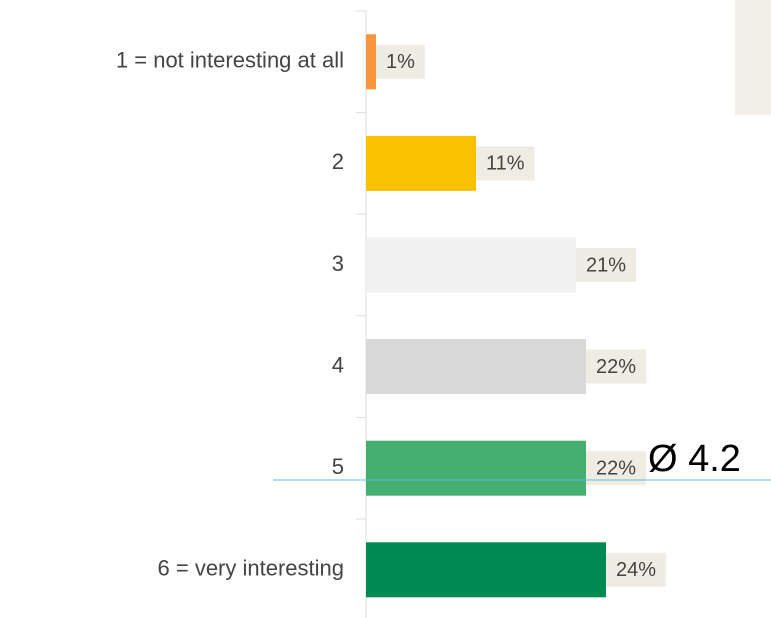 The image size is (771, 618). I want to click on average-annotation: Ø 4.2, so click(694, 459).